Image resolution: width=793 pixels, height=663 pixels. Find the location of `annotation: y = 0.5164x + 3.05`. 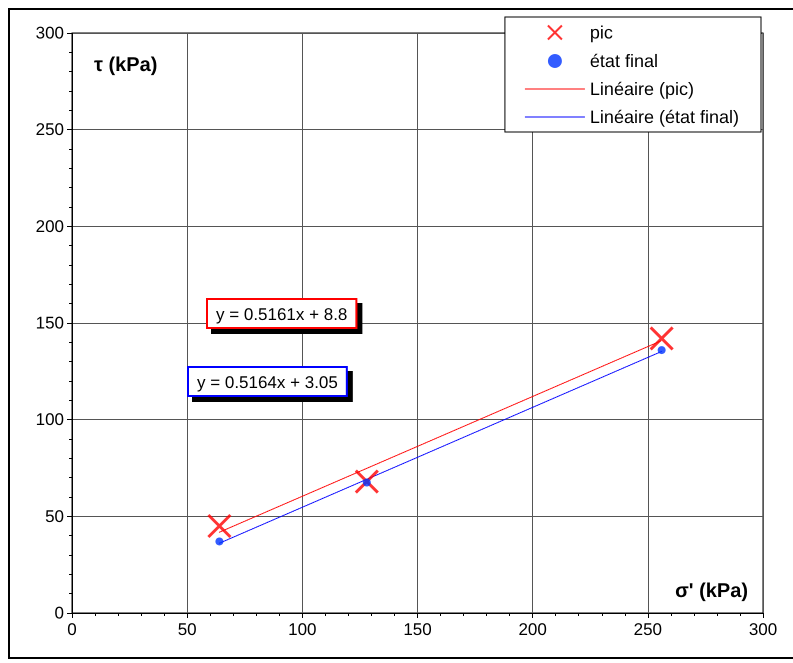

annotation: y = 0.5164x + 3.05 is located at coordinates (267, 382).